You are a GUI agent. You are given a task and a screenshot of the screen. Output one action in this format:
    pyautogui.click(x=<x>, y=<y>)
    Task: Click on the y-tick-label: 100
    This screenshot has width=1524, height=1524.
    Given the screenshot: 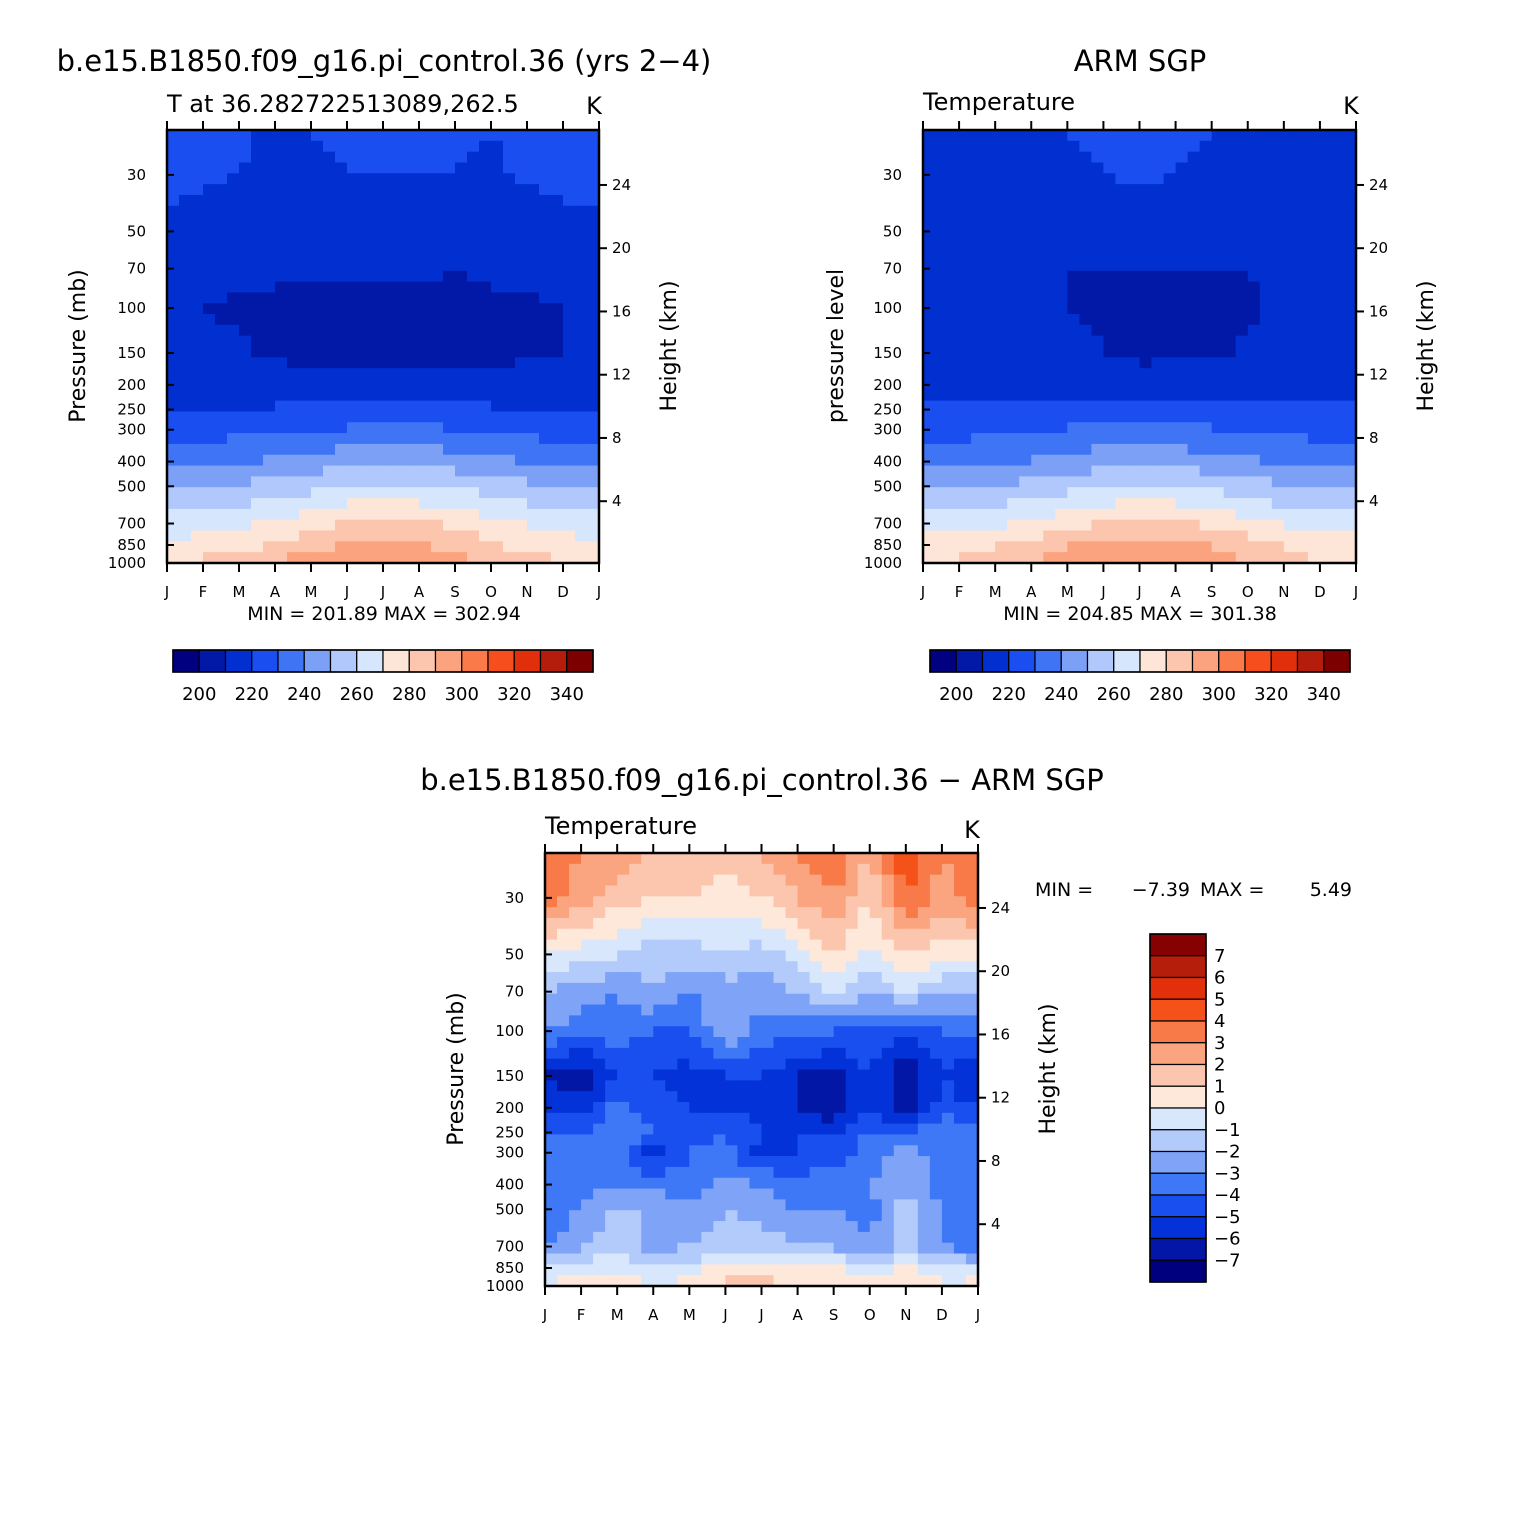 What is the action you would take?
    pyautogui.click(x=131, y=308)
    